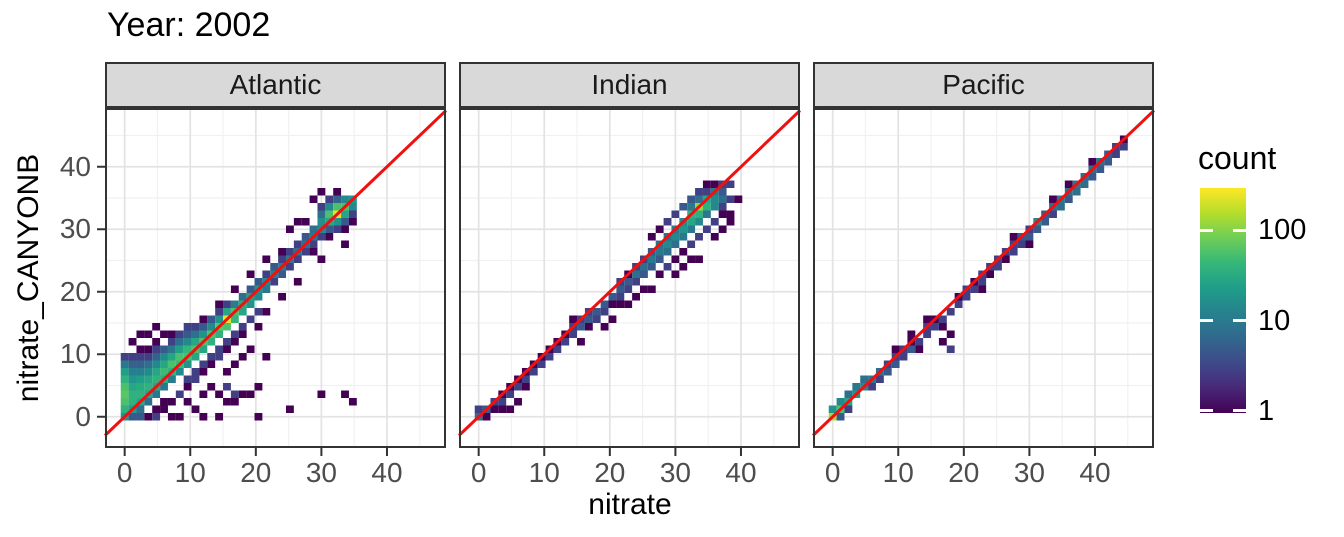  Describe the element at coordinates (75, 354) in the screenshot. I see `y-tick-label: 10` at that location.